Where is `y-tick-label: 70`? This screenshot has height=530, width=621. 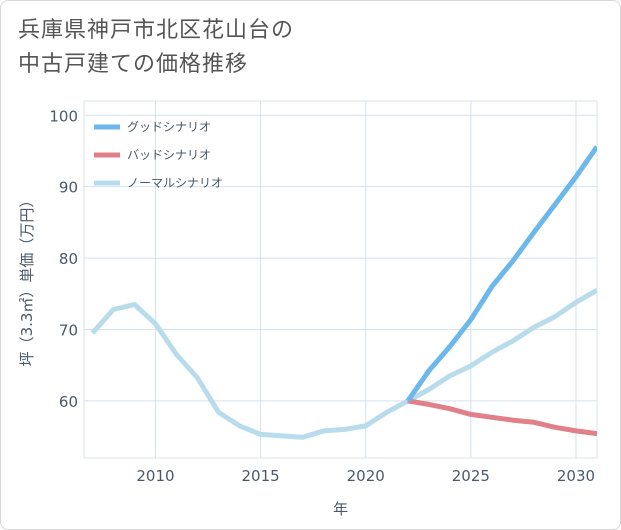 y-tick-label: 70 is located at coordinates (68, 330).